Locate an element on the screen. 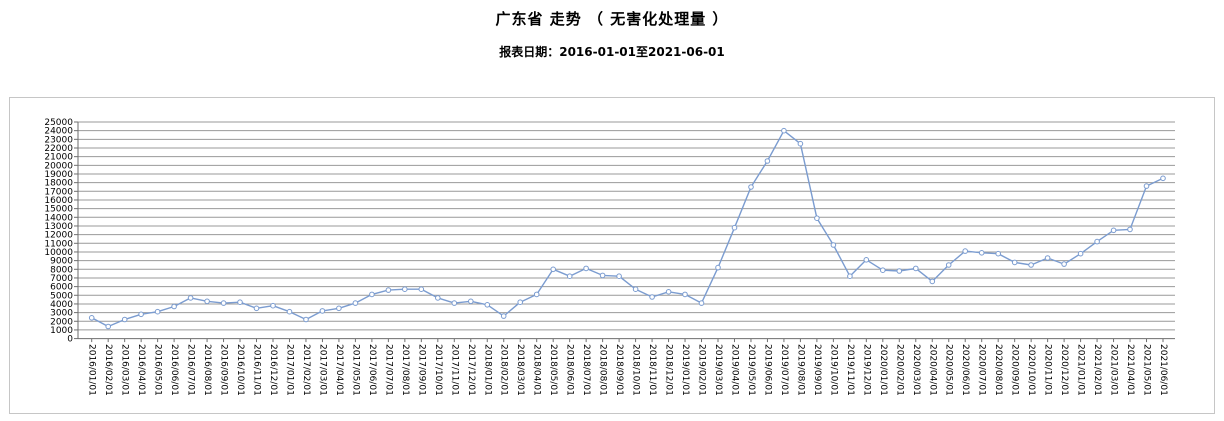  x-tick-label: 2020/04/01 is located at coordinates (932, 370).